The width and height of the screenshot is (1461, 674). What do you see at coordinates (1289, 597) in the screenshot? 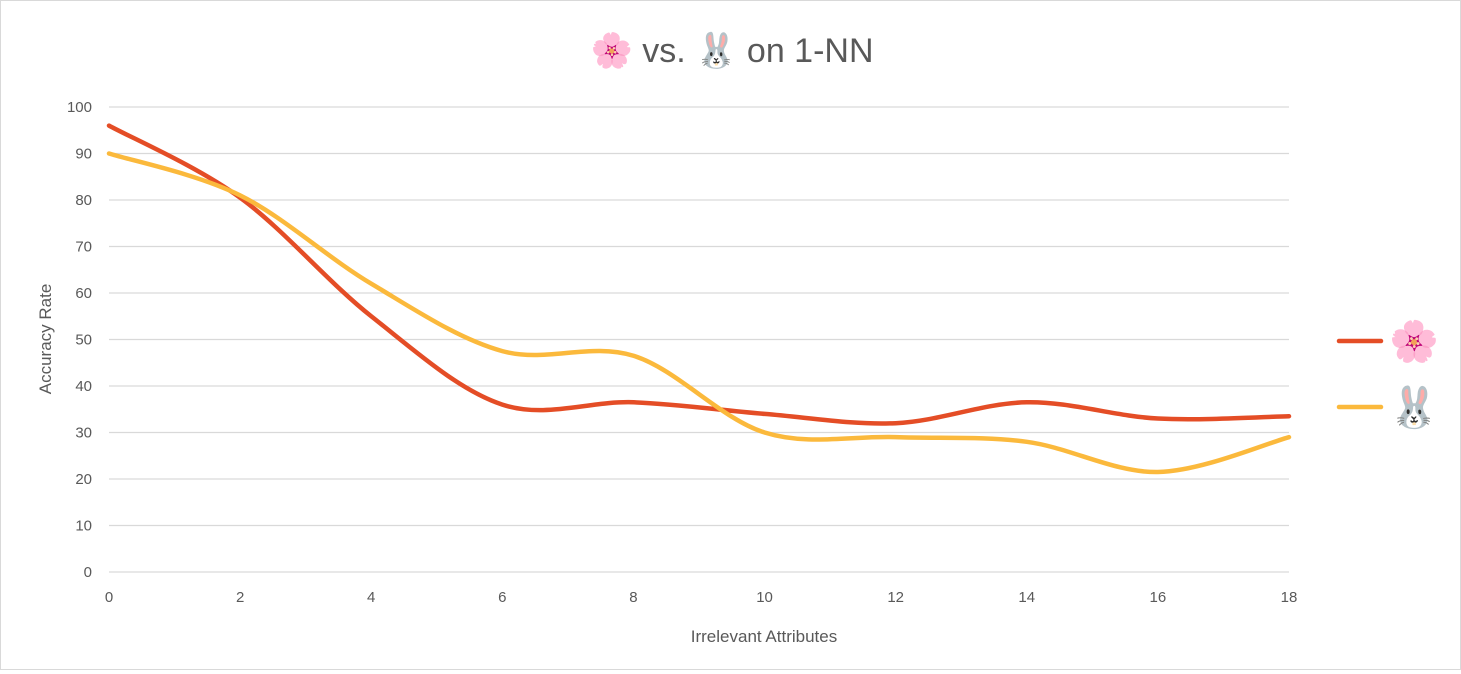
I see `x-tick-label: 18` at bounding box center [1289, 597].